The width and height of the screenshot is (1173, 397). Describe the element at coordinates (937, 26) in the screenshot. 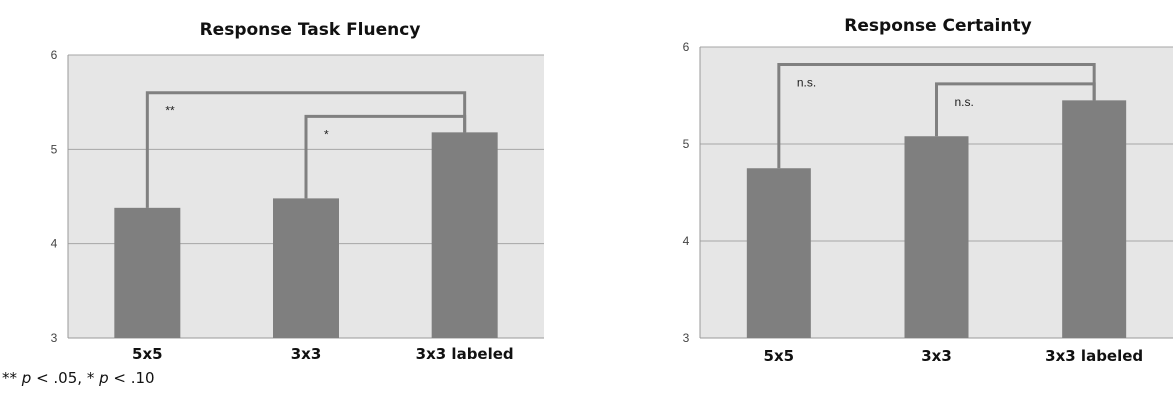

I see `chart-title: Response Certainty` at that location.